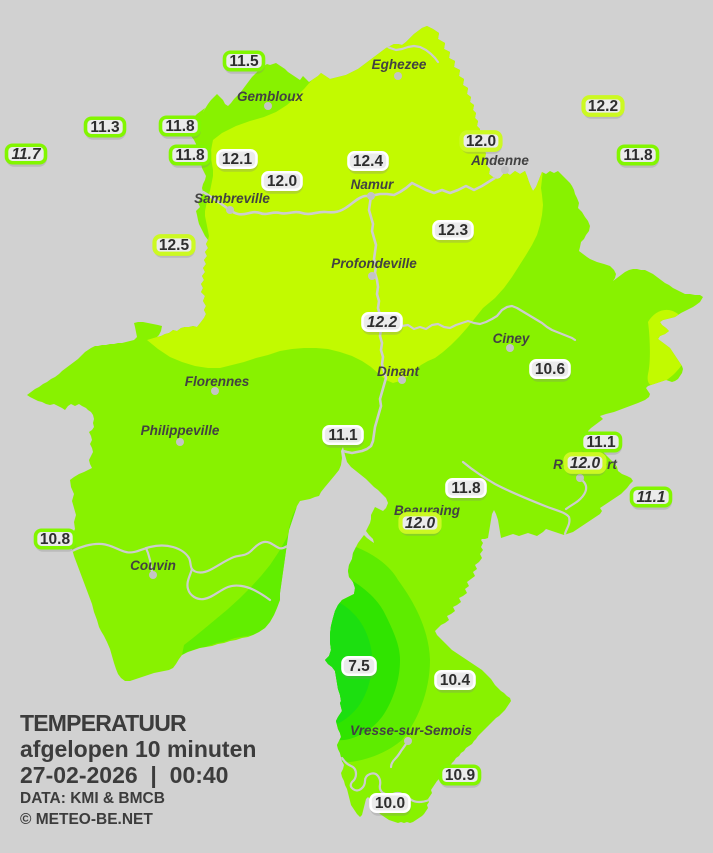  What do you see at coordinates (512, 338) in the screenshot?
I see `svg-text: Ciney` at bounding box center [512, 338].